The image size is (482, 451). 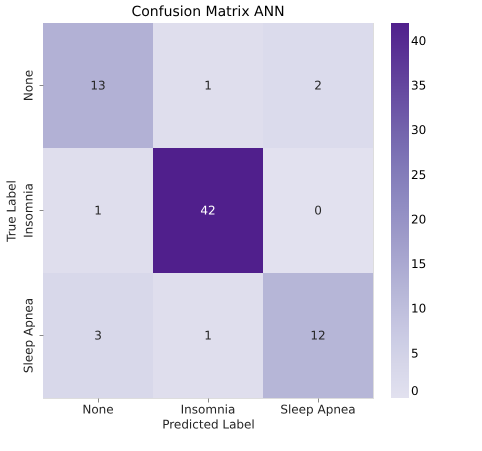 What do you see at coordinates (318, 211) in the screenshot?
I see `data-label: 0` at bounding box center [318, 211].